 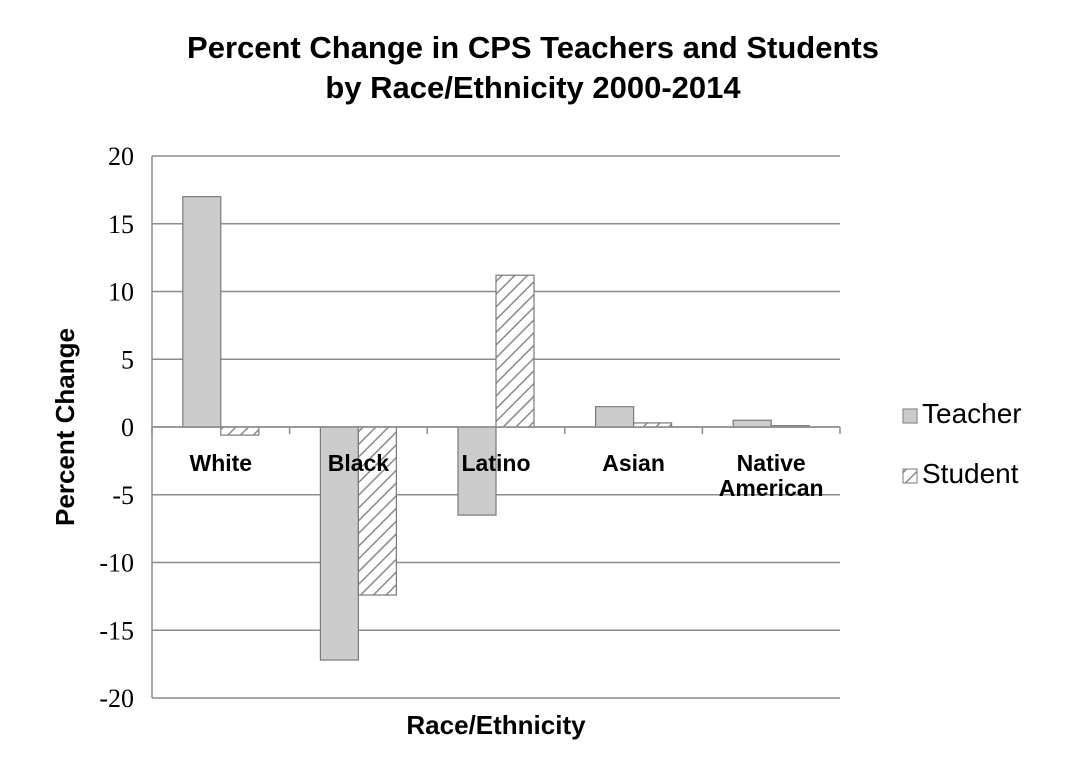 I want to click on x-category-label: Asian, so click(x=633, y=463).